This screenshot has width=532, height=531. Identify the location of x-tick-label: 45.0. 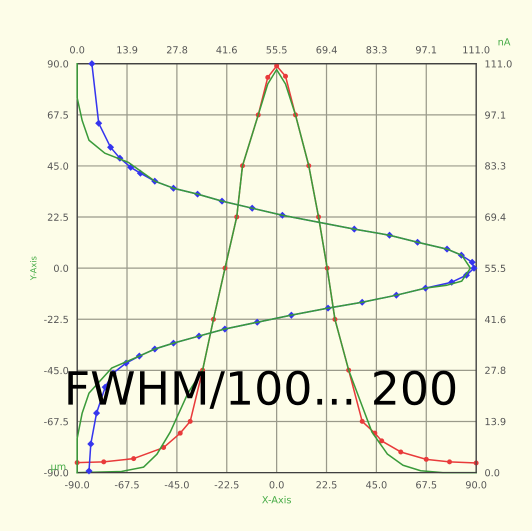
(376, 484).